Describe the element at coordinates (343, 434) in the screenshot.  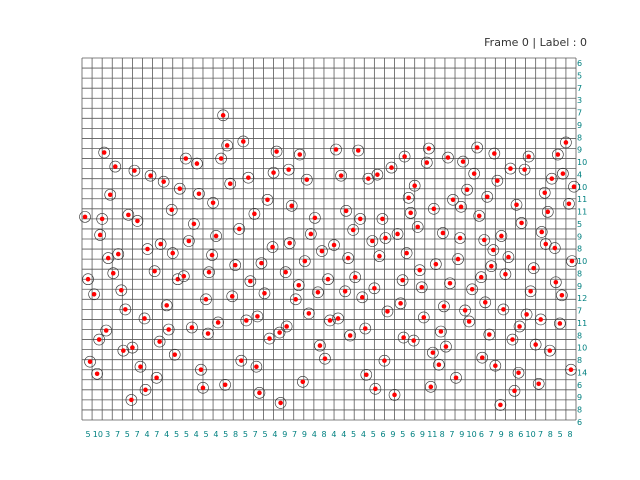
I see `column-count-label: 4` at that location.